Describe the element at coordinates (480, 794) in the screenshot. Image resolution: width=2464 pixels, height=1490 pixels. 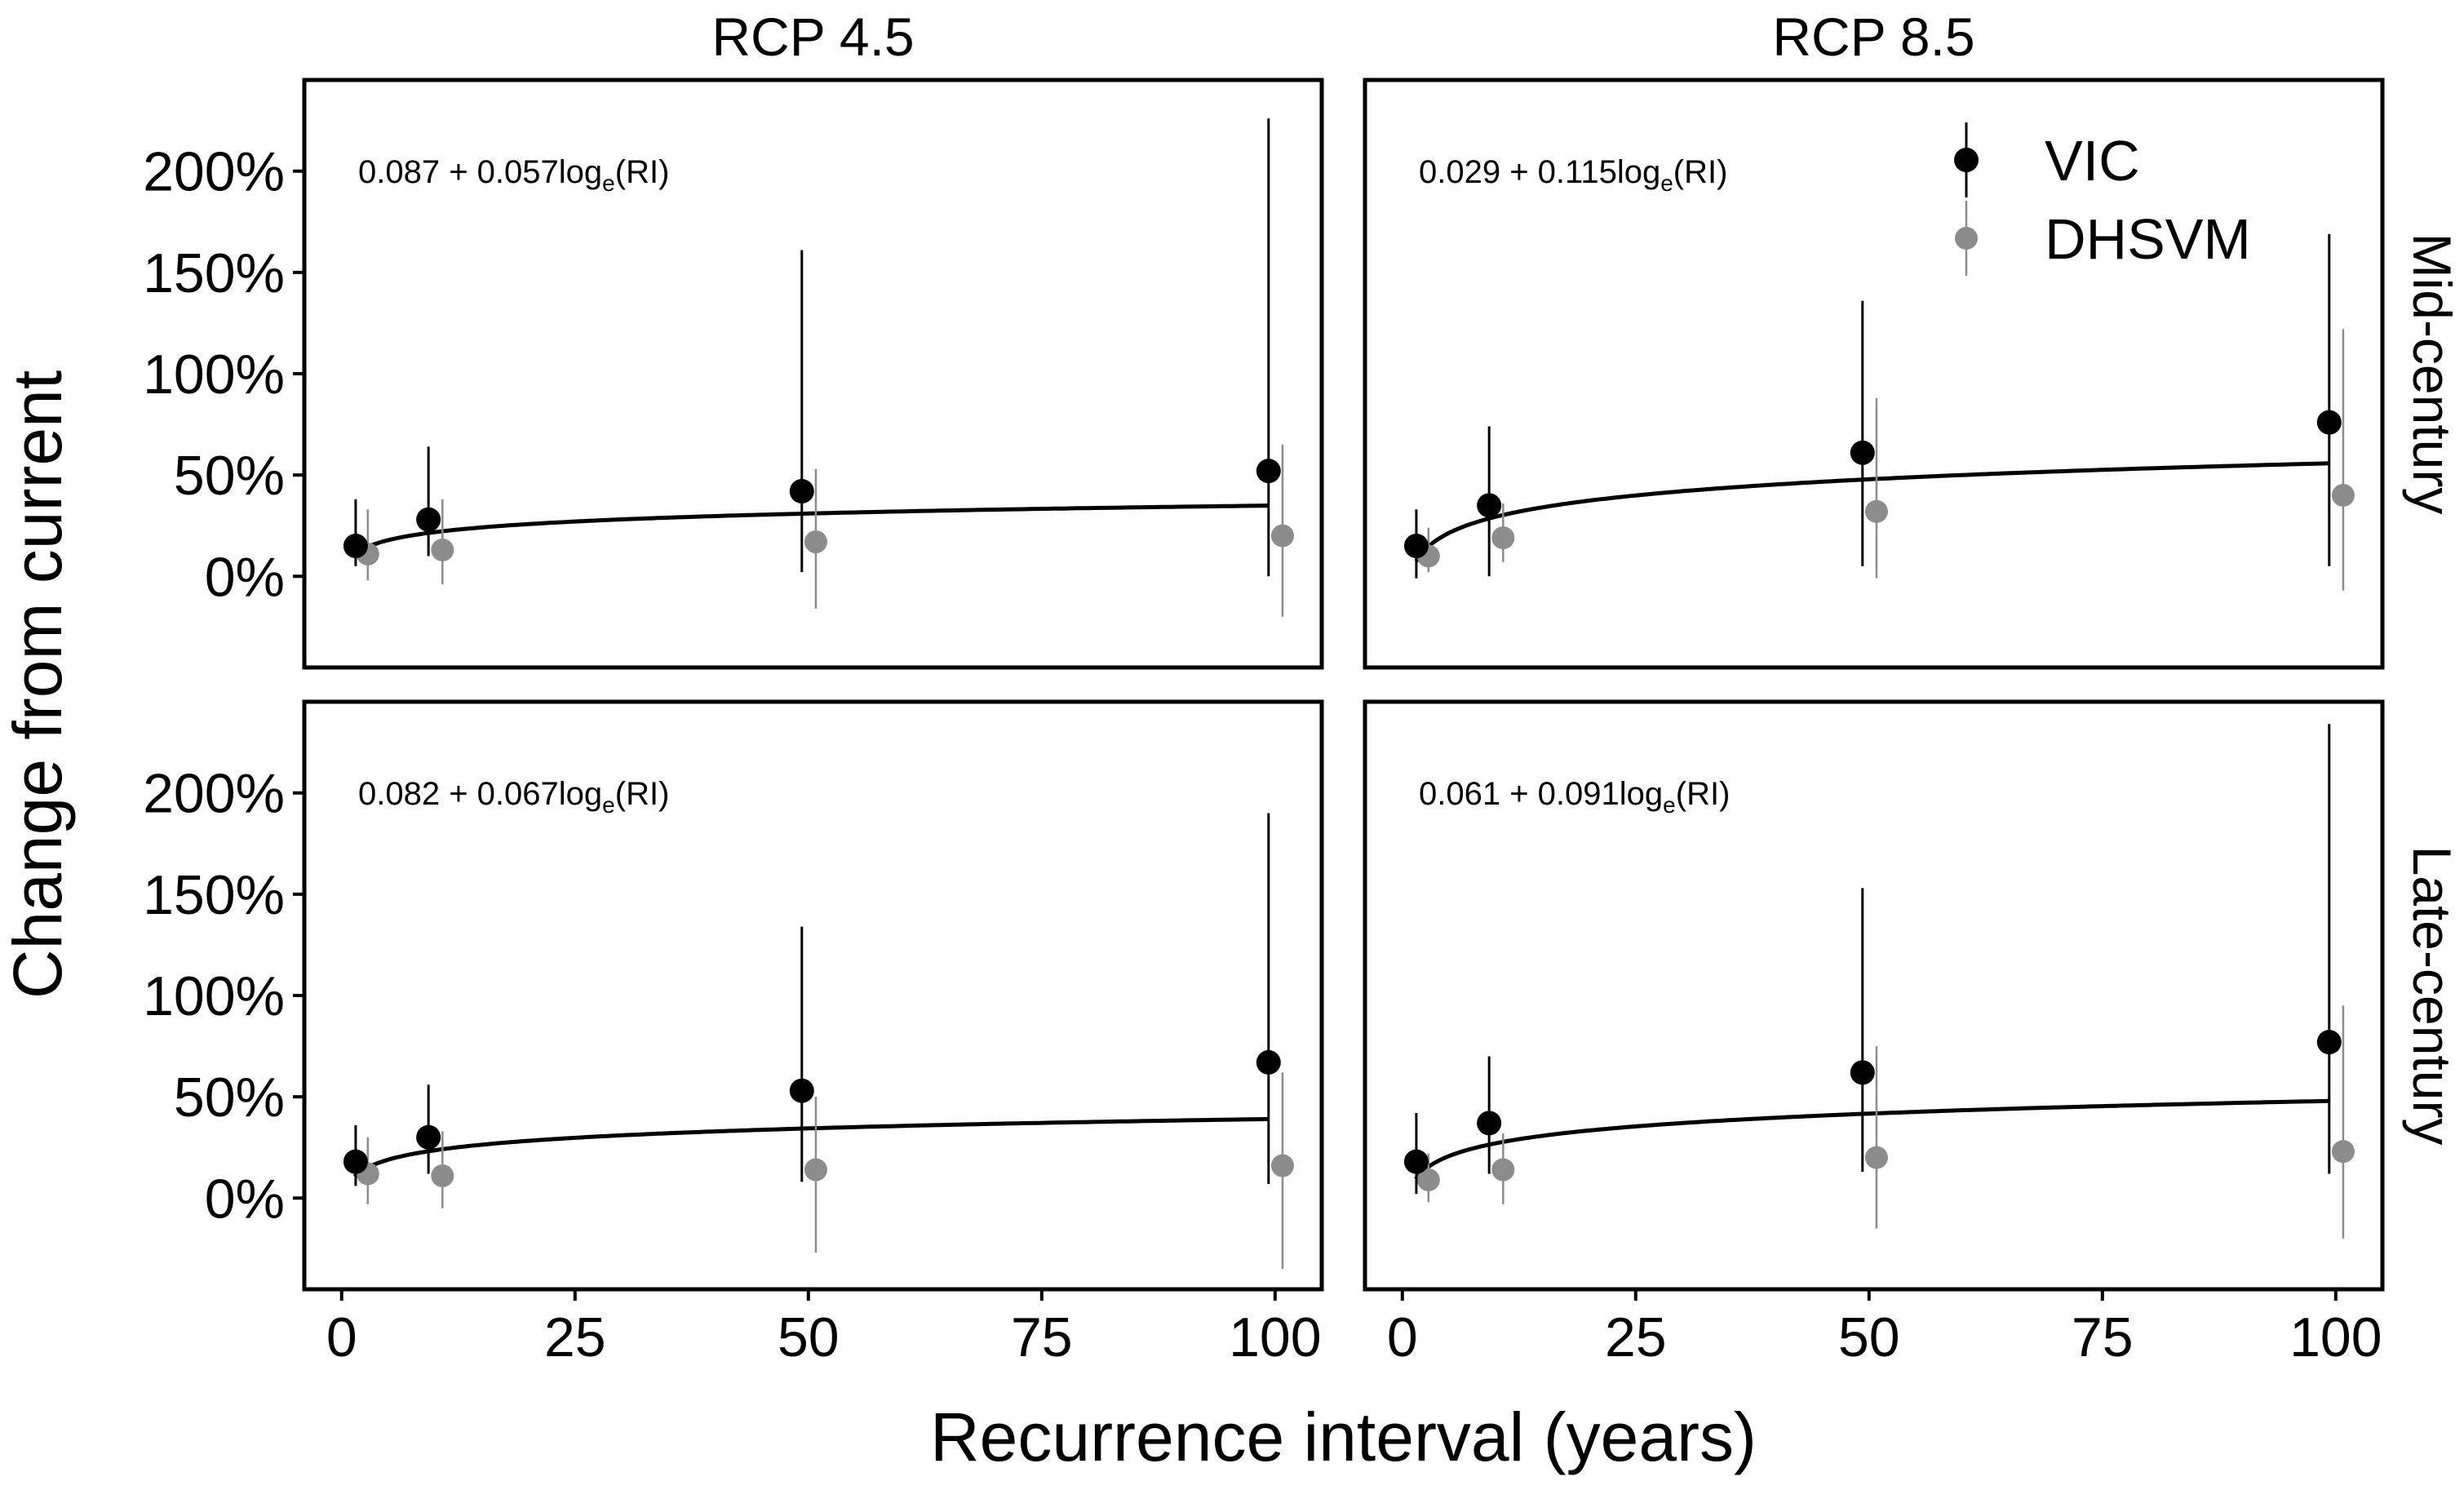
I see `fit-equation-text: 0.082 + 0.067log` at that location.